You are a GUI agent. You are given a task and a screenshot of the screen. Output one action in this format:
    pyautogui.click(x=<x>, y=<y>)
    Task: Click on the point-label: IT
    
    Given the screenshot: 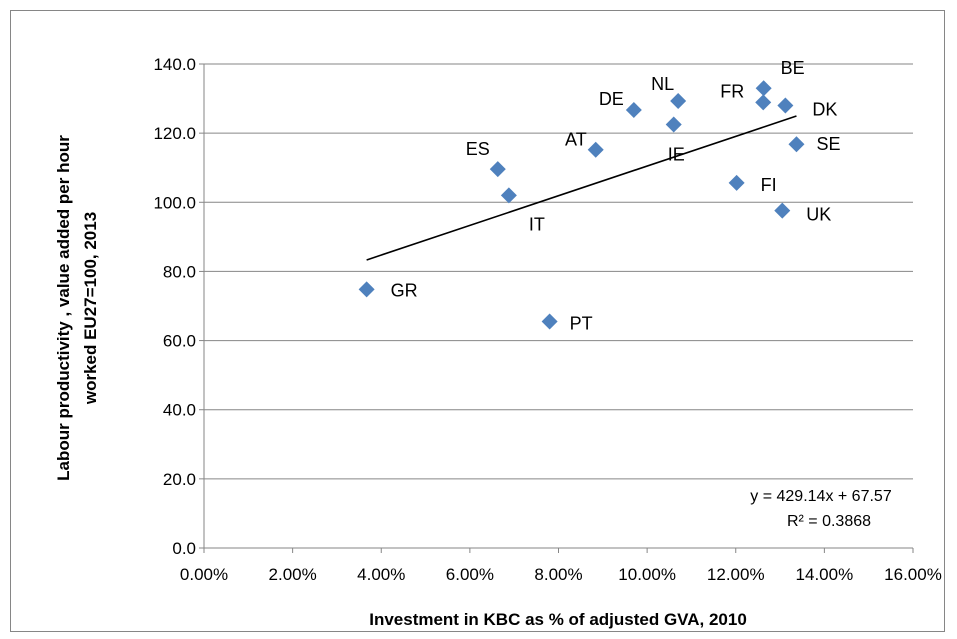 What is the action you would take?
    pyautogui.click(x=537, y=224)
    